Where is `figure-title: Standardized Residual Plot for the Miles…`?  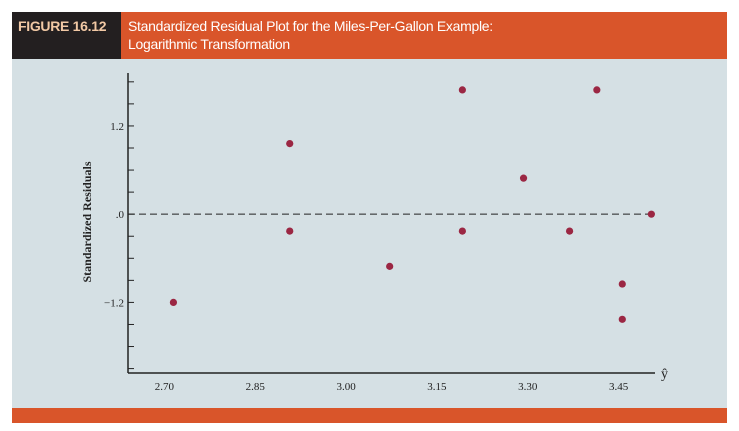 figure-title: Standardized Residual Plot for the Miles… is located at coordinates (408, 35).